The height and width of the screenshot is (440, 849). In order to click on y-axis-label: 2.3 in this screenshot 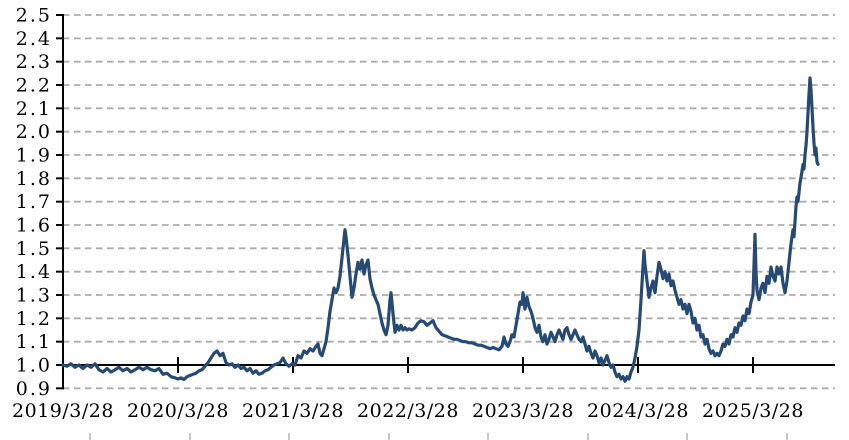, I will do `click(34, 62)`.